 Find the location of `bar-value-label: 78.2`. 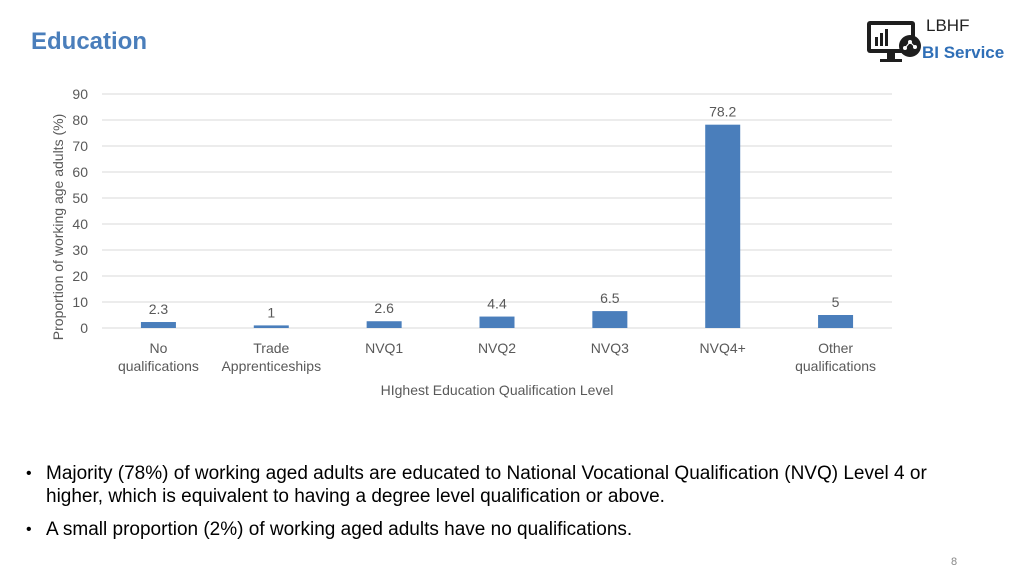

bar-value-label: 78.2 is located at coordinates (722, 112).